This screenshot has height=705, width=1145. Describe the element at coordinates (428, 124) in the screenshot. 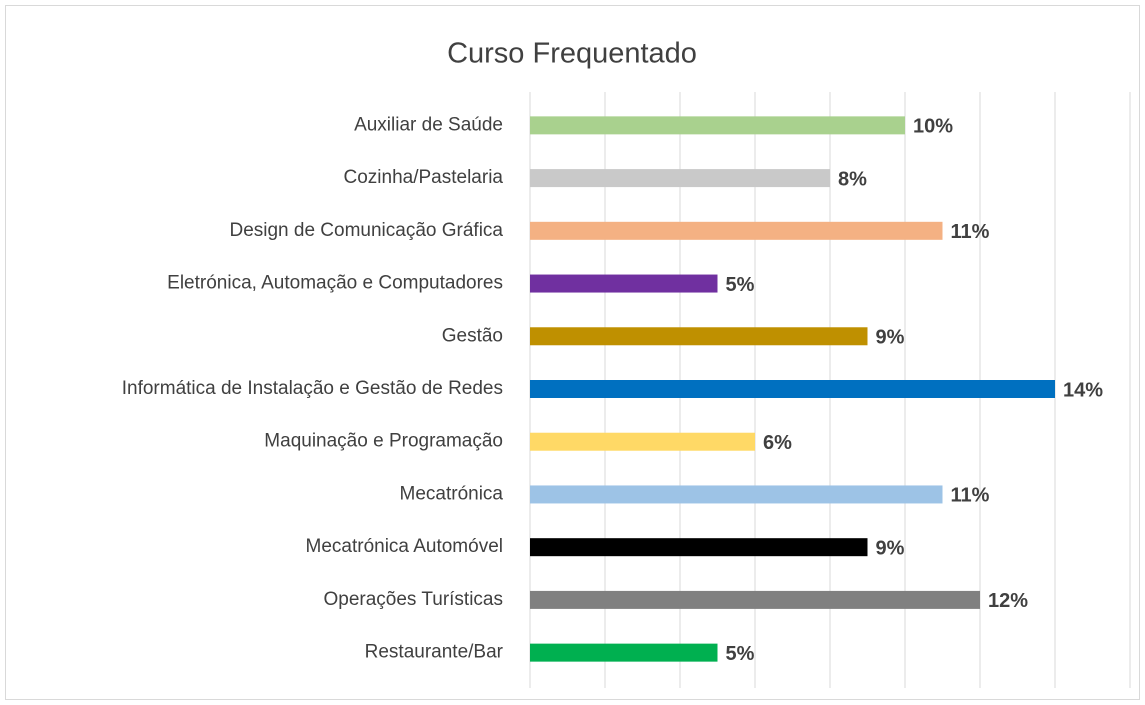

I see `y-tick-label: Auxiliar de Saúde` at that location.